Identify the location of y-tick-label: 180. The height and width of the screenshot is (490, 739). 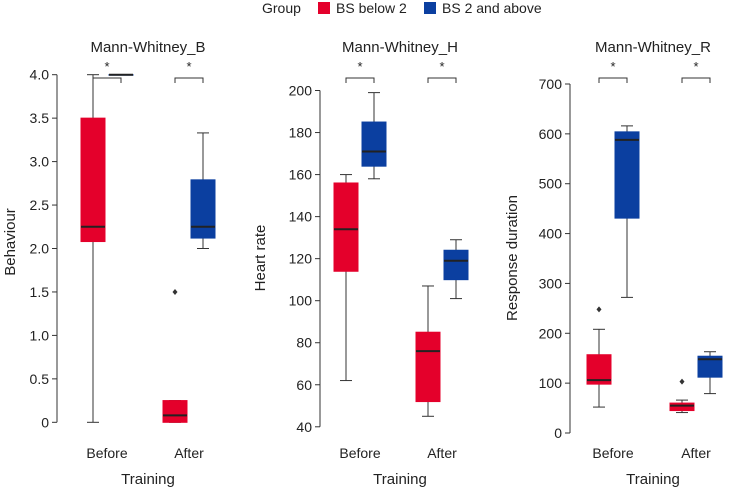
(301, 133).